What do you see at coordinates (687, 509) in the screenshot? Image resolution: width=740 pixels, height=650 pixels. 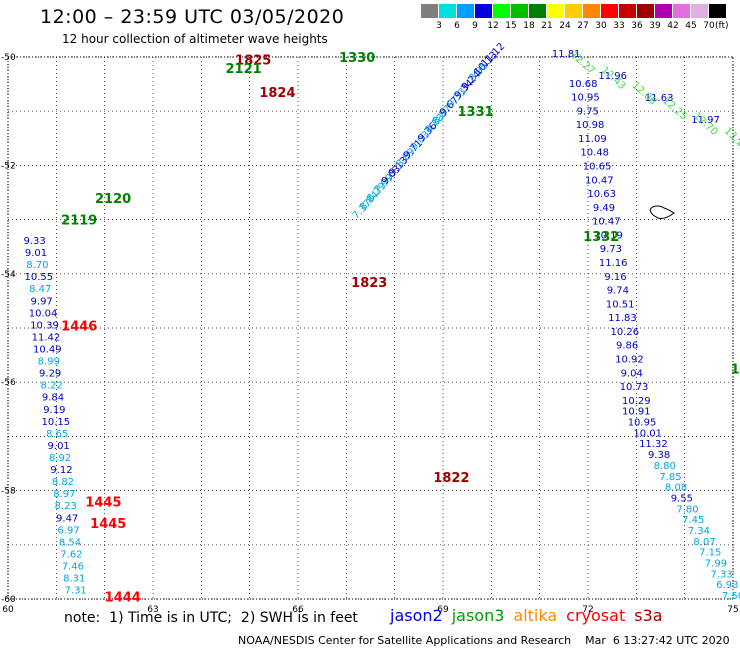 I see `wave-height-value: 7.80` at bounding box center [687, 509].